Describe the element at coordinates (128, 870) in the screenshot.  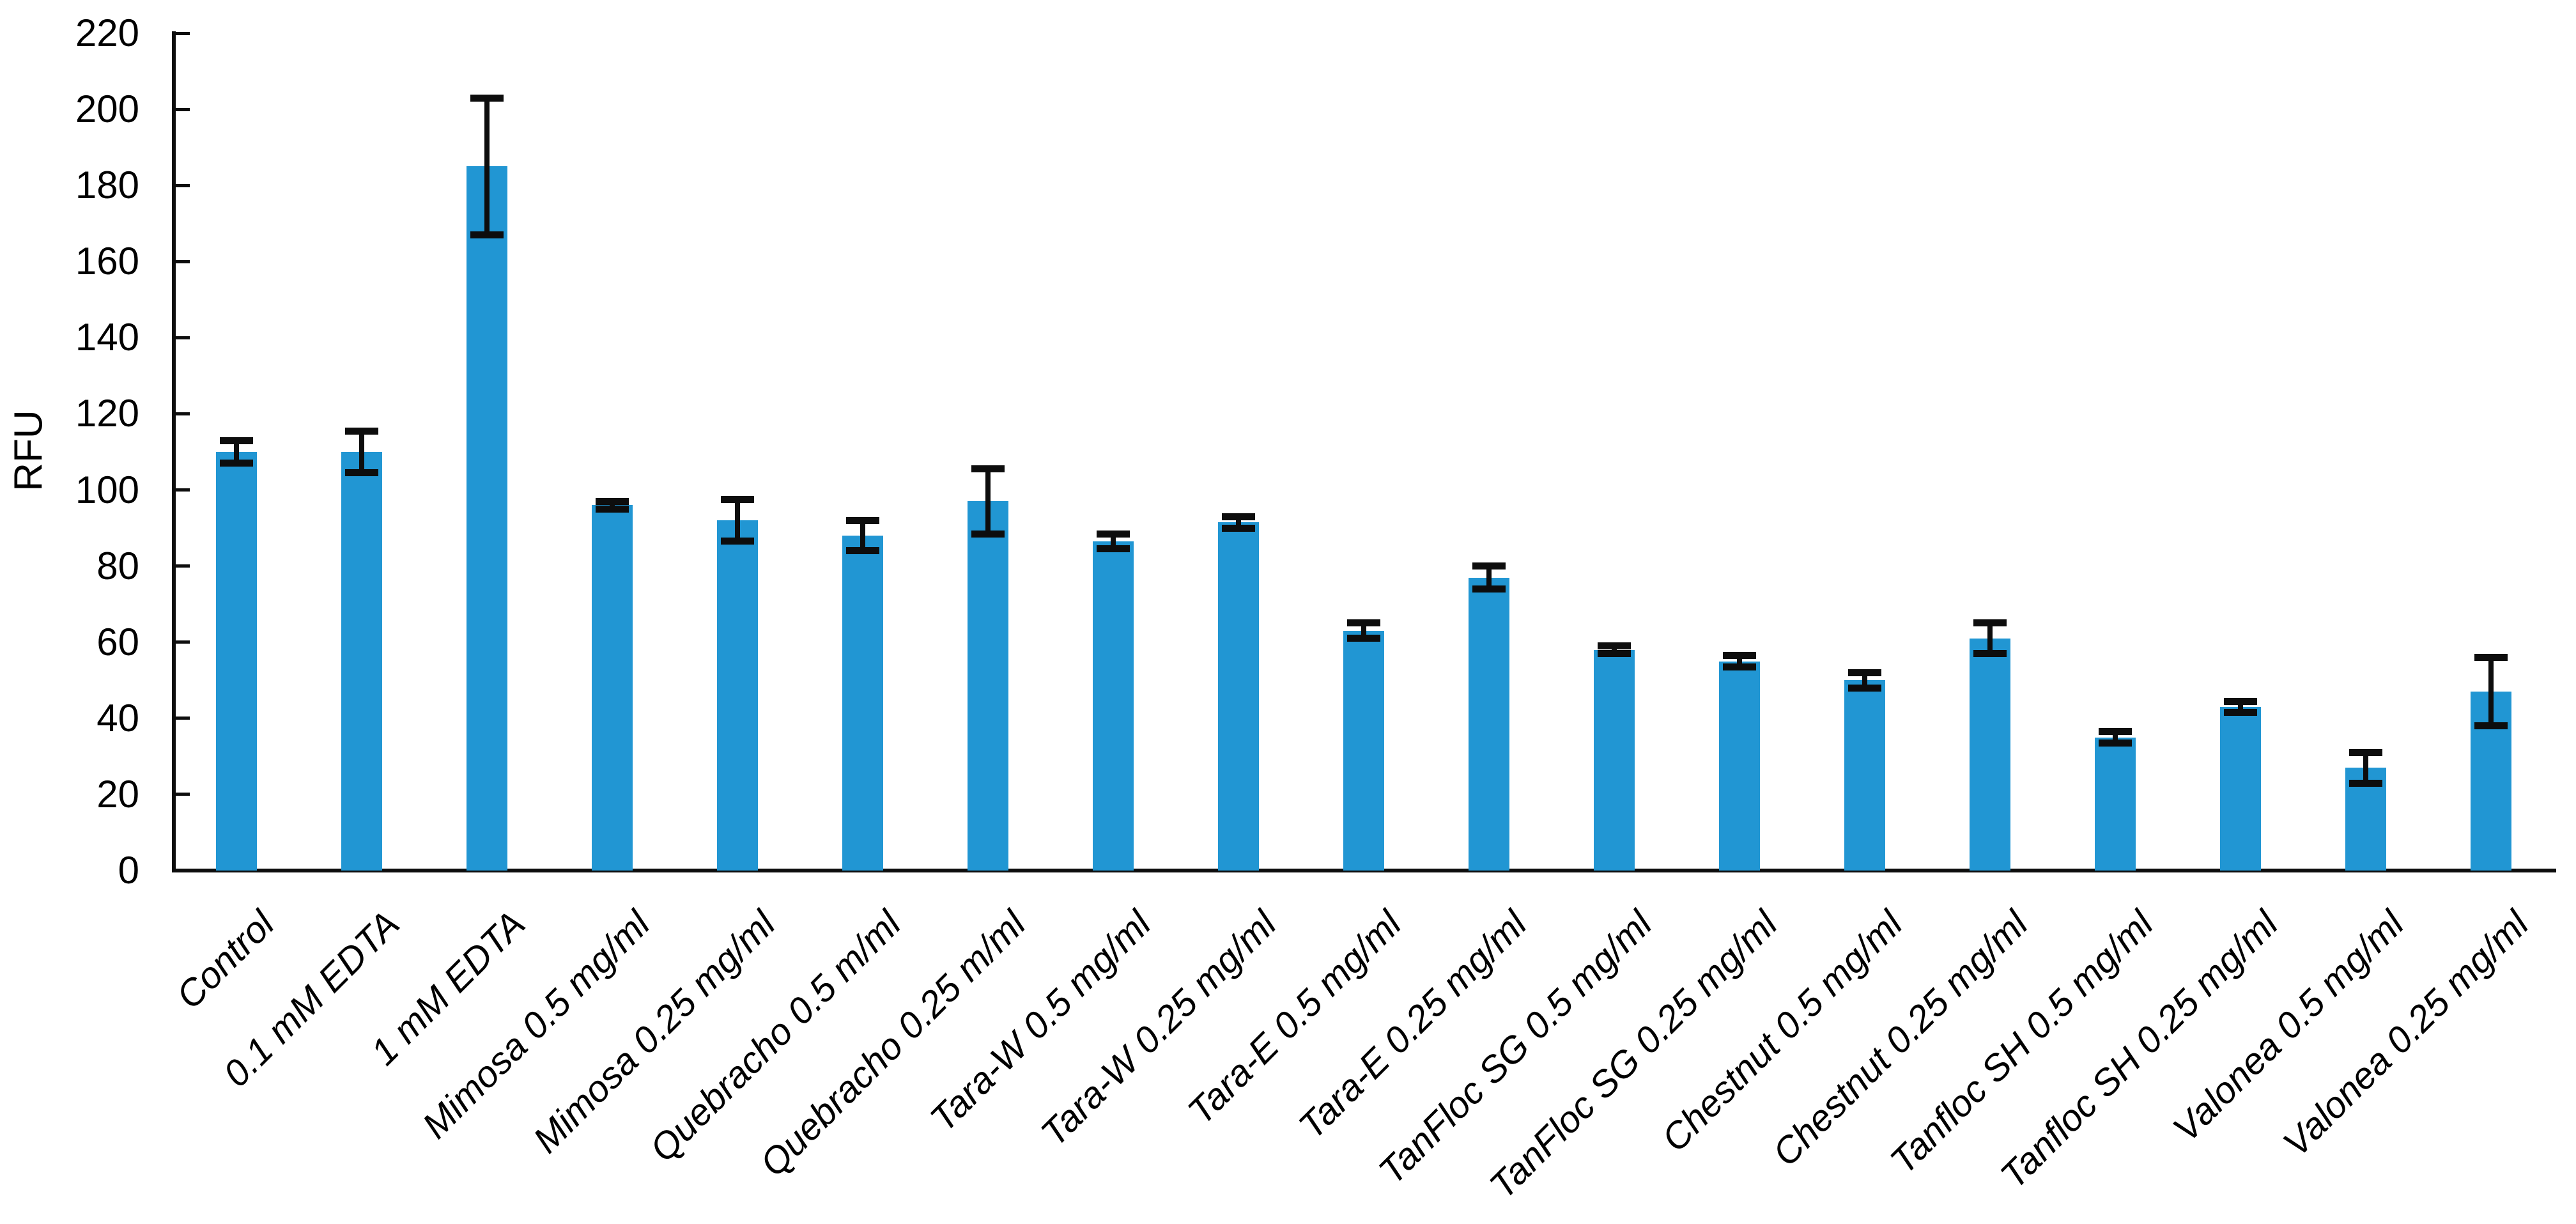
I see `y-tick-label: 0` at that location.